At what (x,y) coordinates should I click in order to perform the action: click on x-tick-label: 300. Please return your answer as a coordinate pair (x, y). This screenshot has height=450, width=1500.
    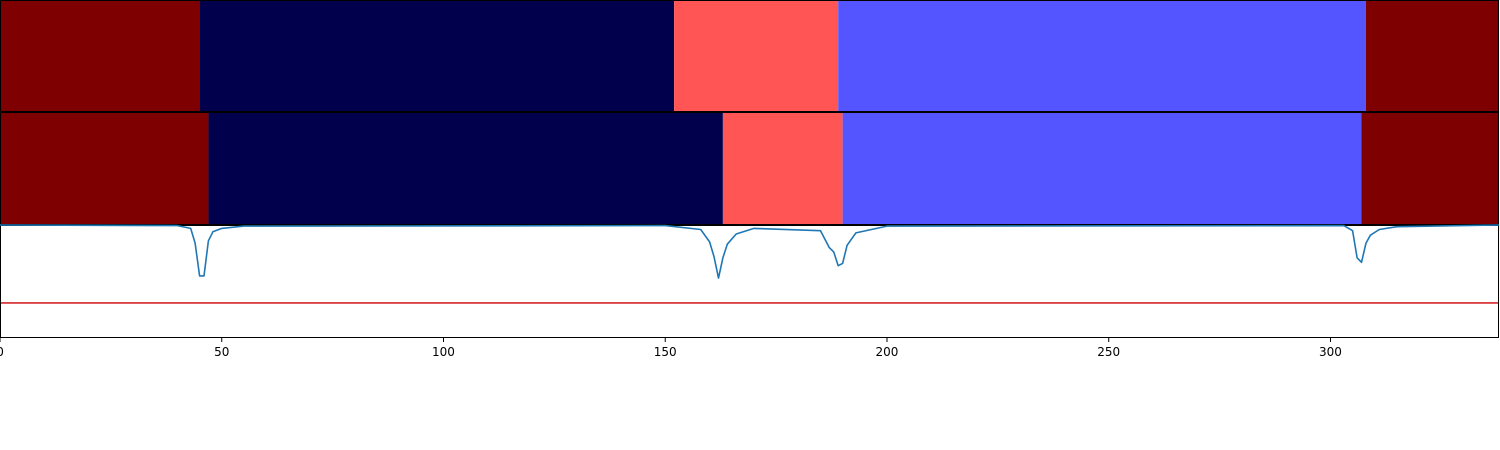
    Looking at the image, I should click on (1330, 352).